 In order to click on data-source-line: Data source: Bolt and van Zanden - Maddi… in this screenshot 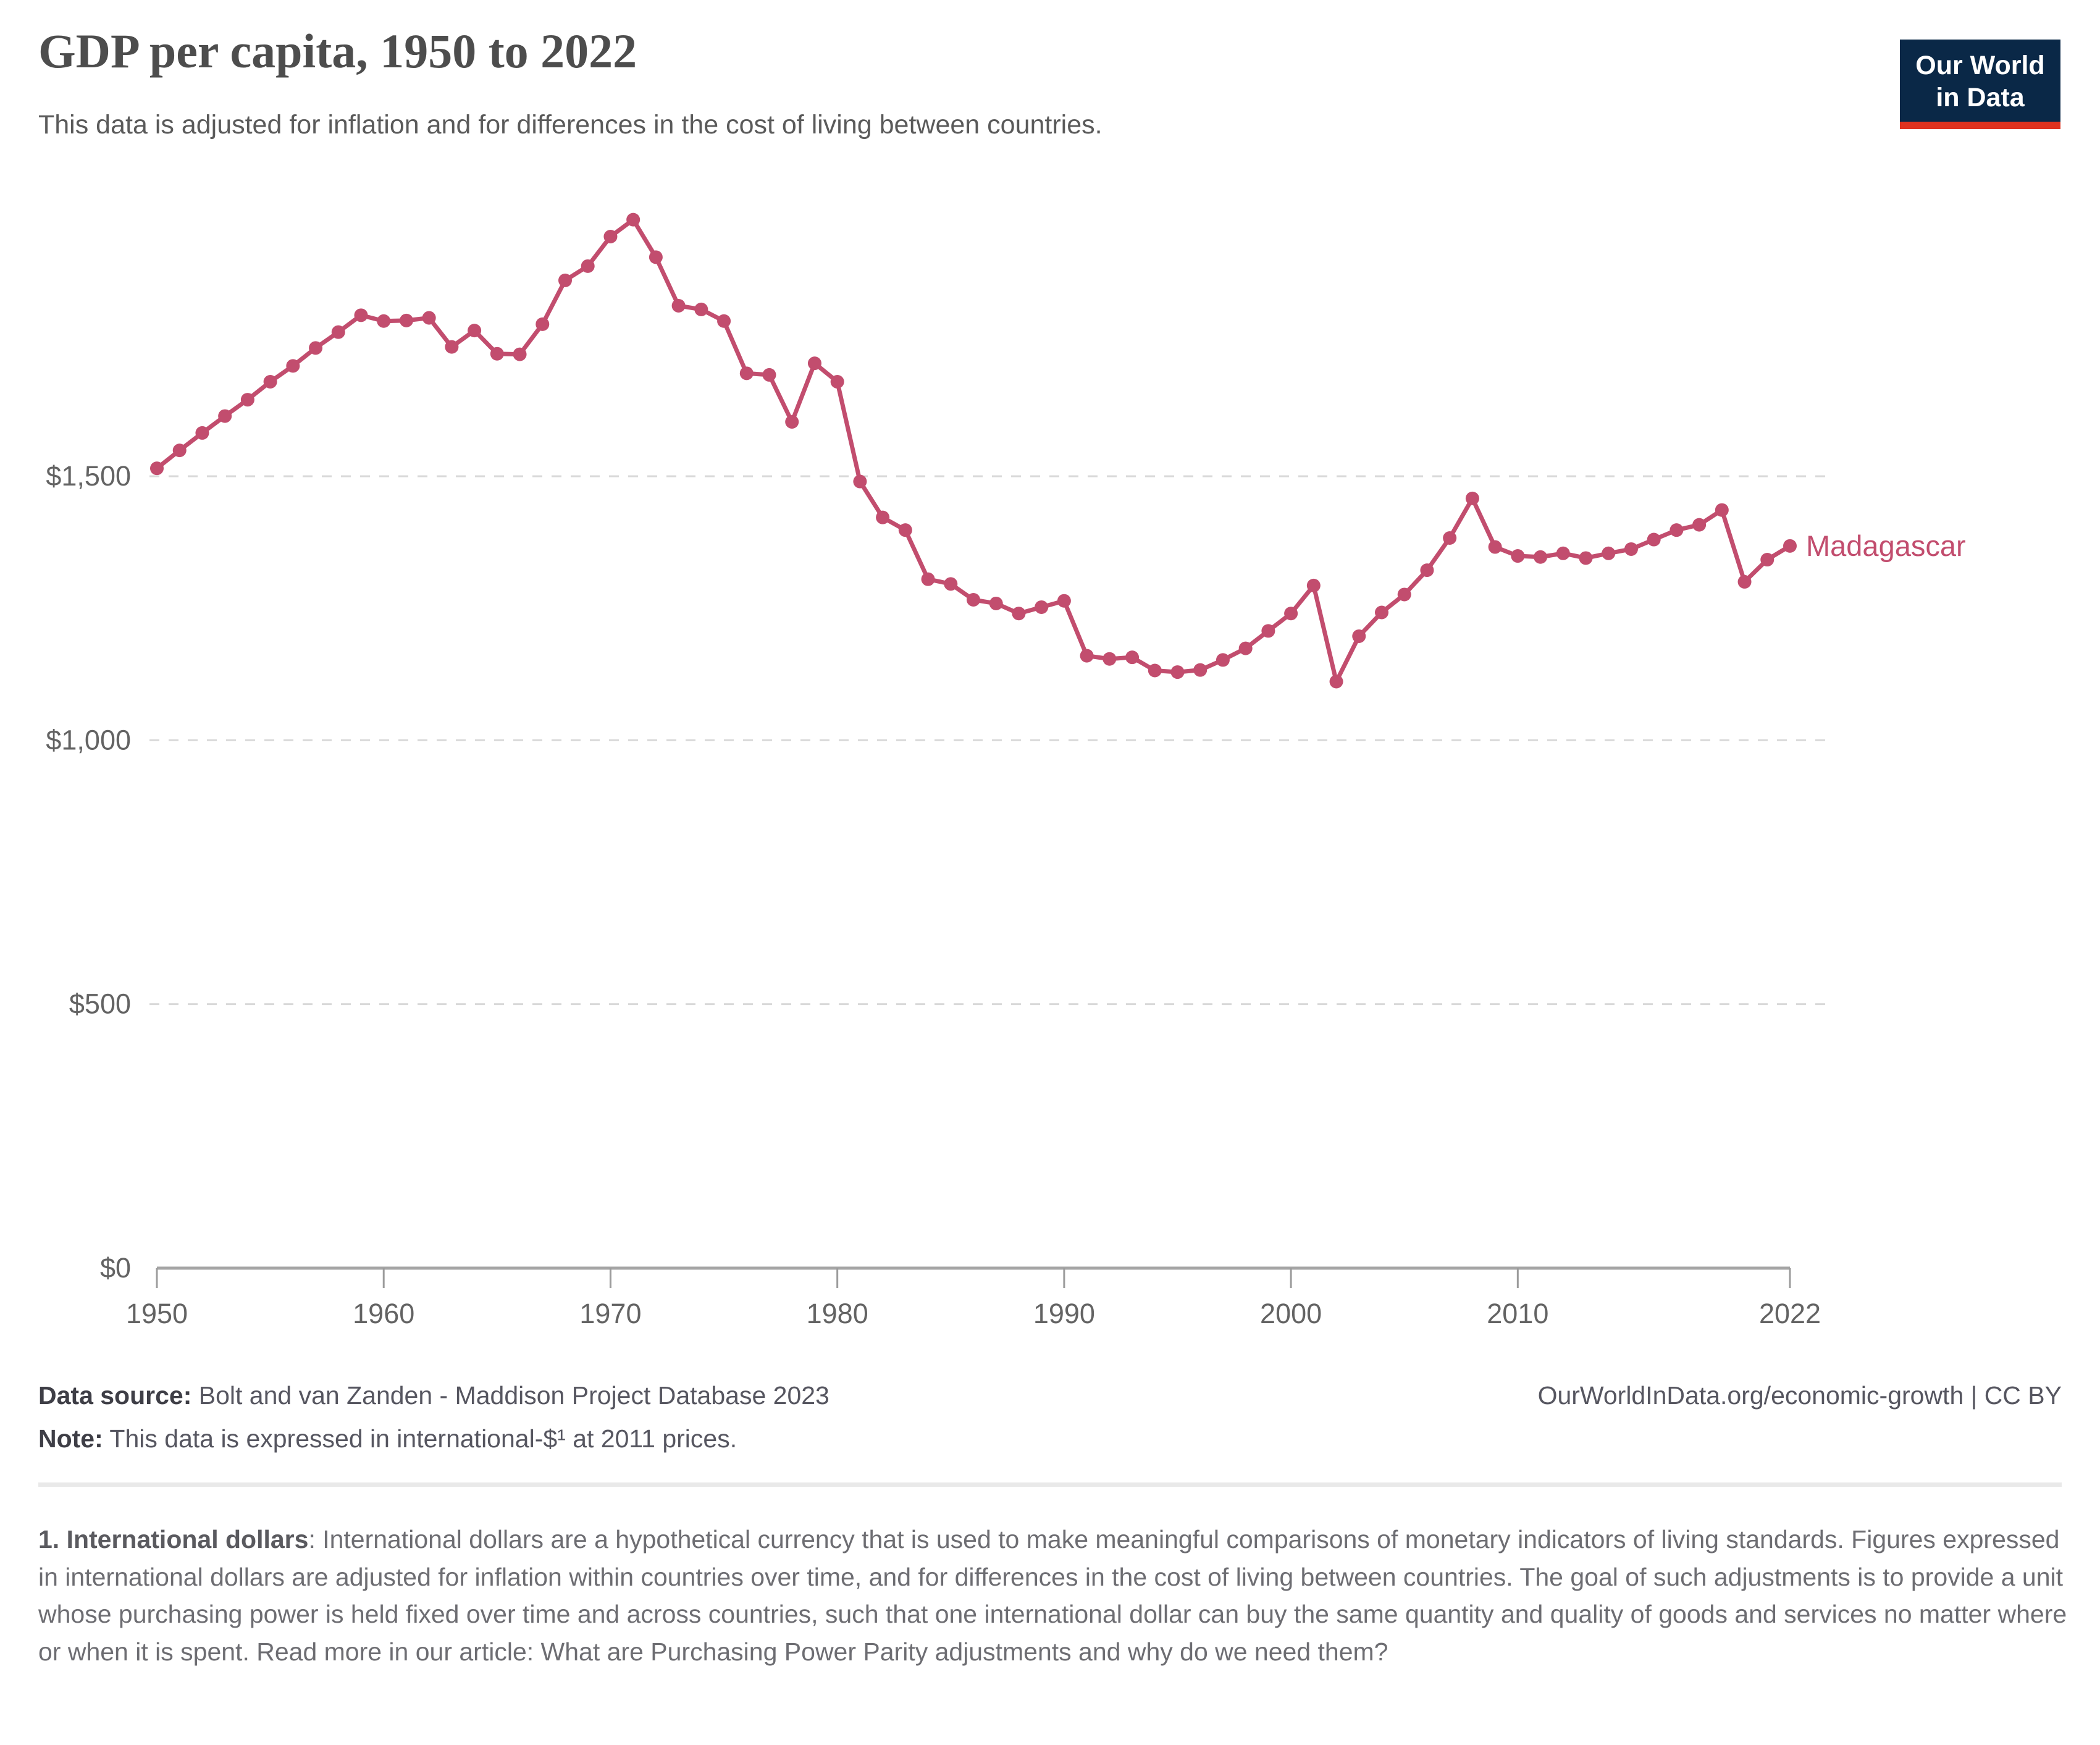, I will do `click(434, 1396)`.